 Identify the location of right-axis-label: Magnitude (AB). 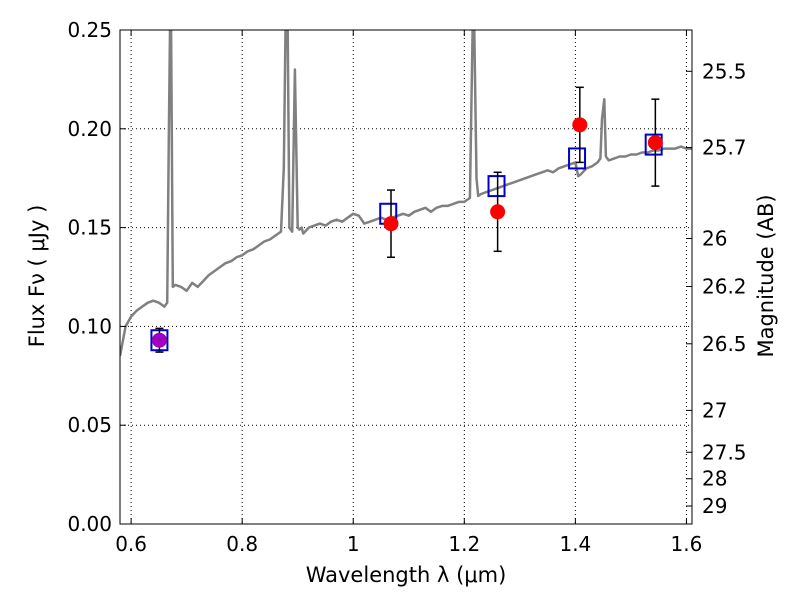
(766, 275).